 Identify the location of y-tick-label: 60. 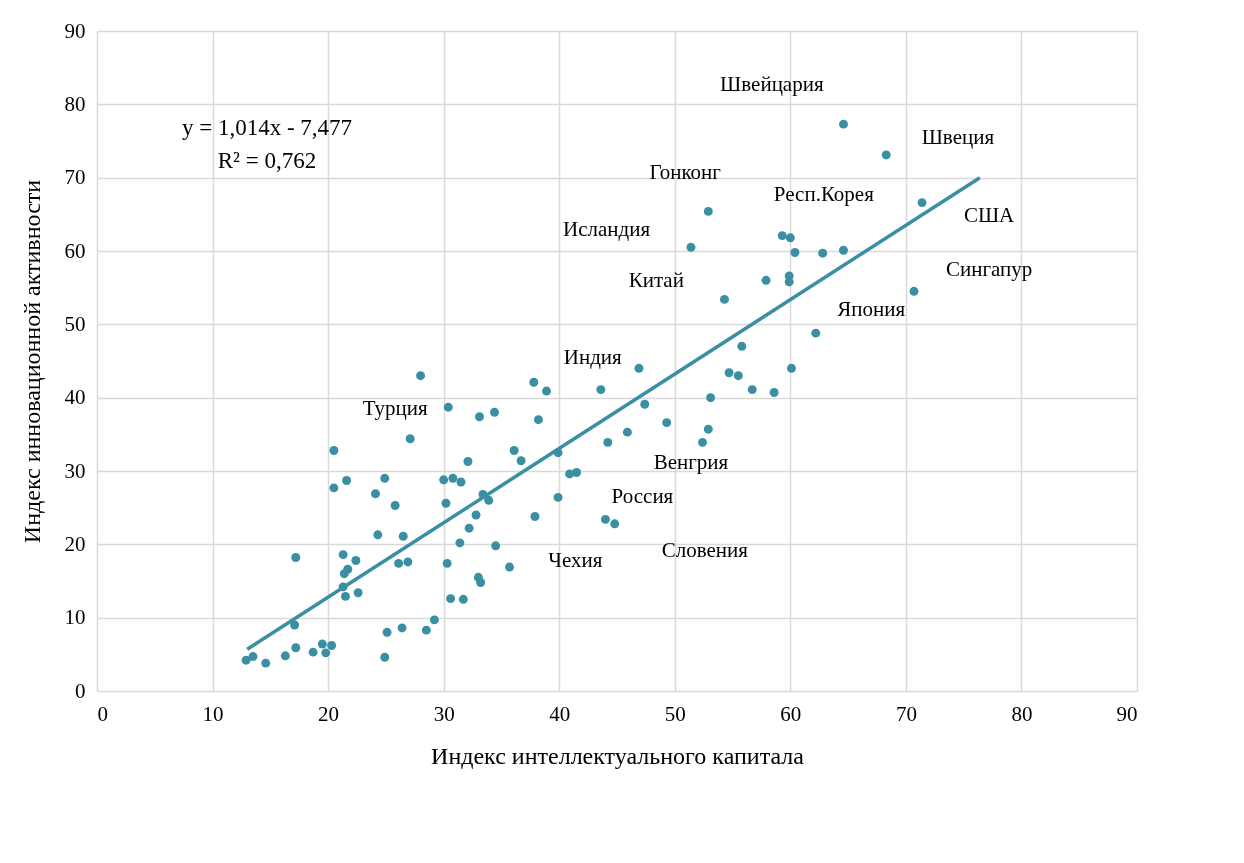
(75, 250).